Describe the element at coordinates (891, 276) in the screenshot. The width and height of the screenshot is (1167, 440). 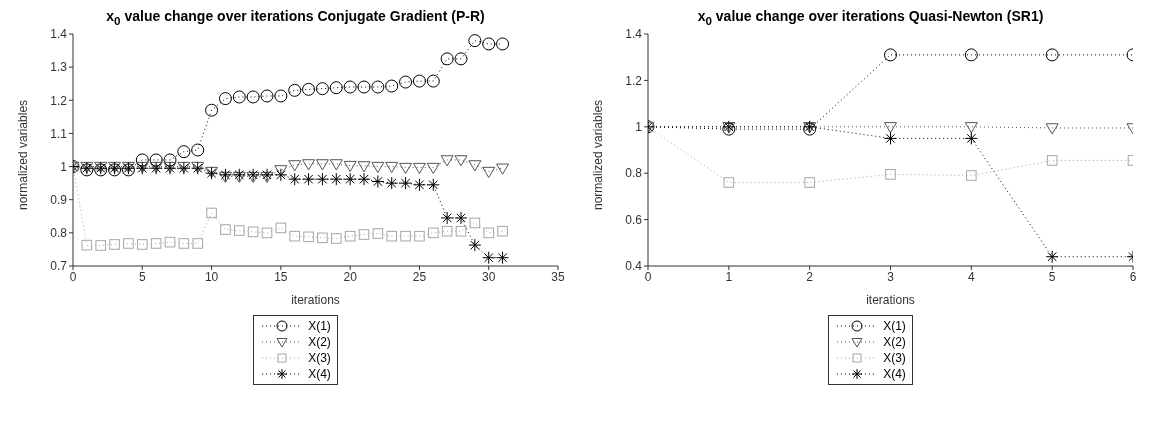
I see `x-tick-label: 3` at that location.